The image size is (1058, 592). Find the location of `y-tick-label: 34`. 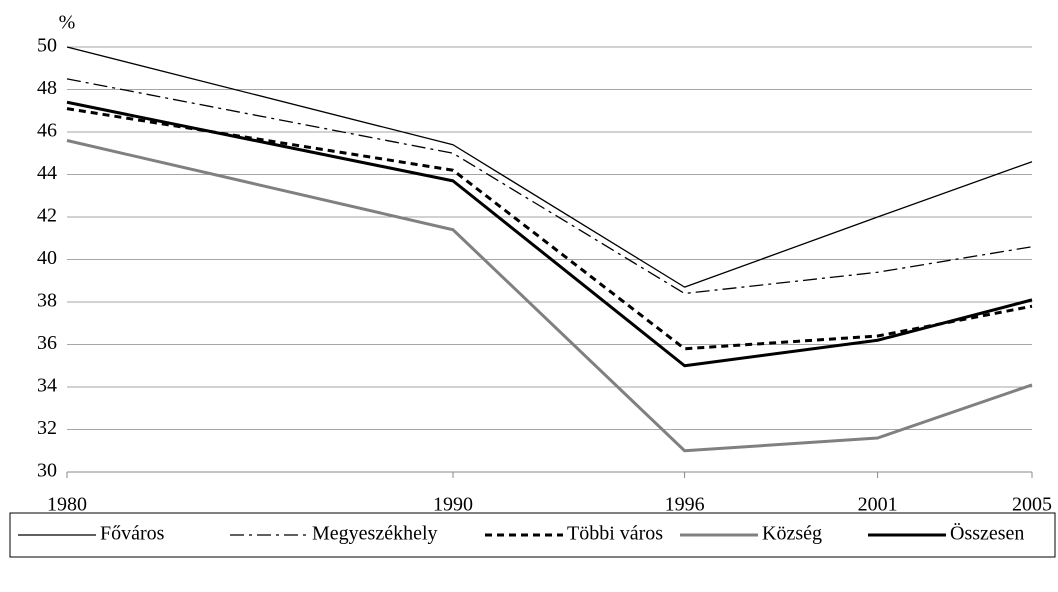

y-tick-label: 34 is located at coordinates (47, 386).